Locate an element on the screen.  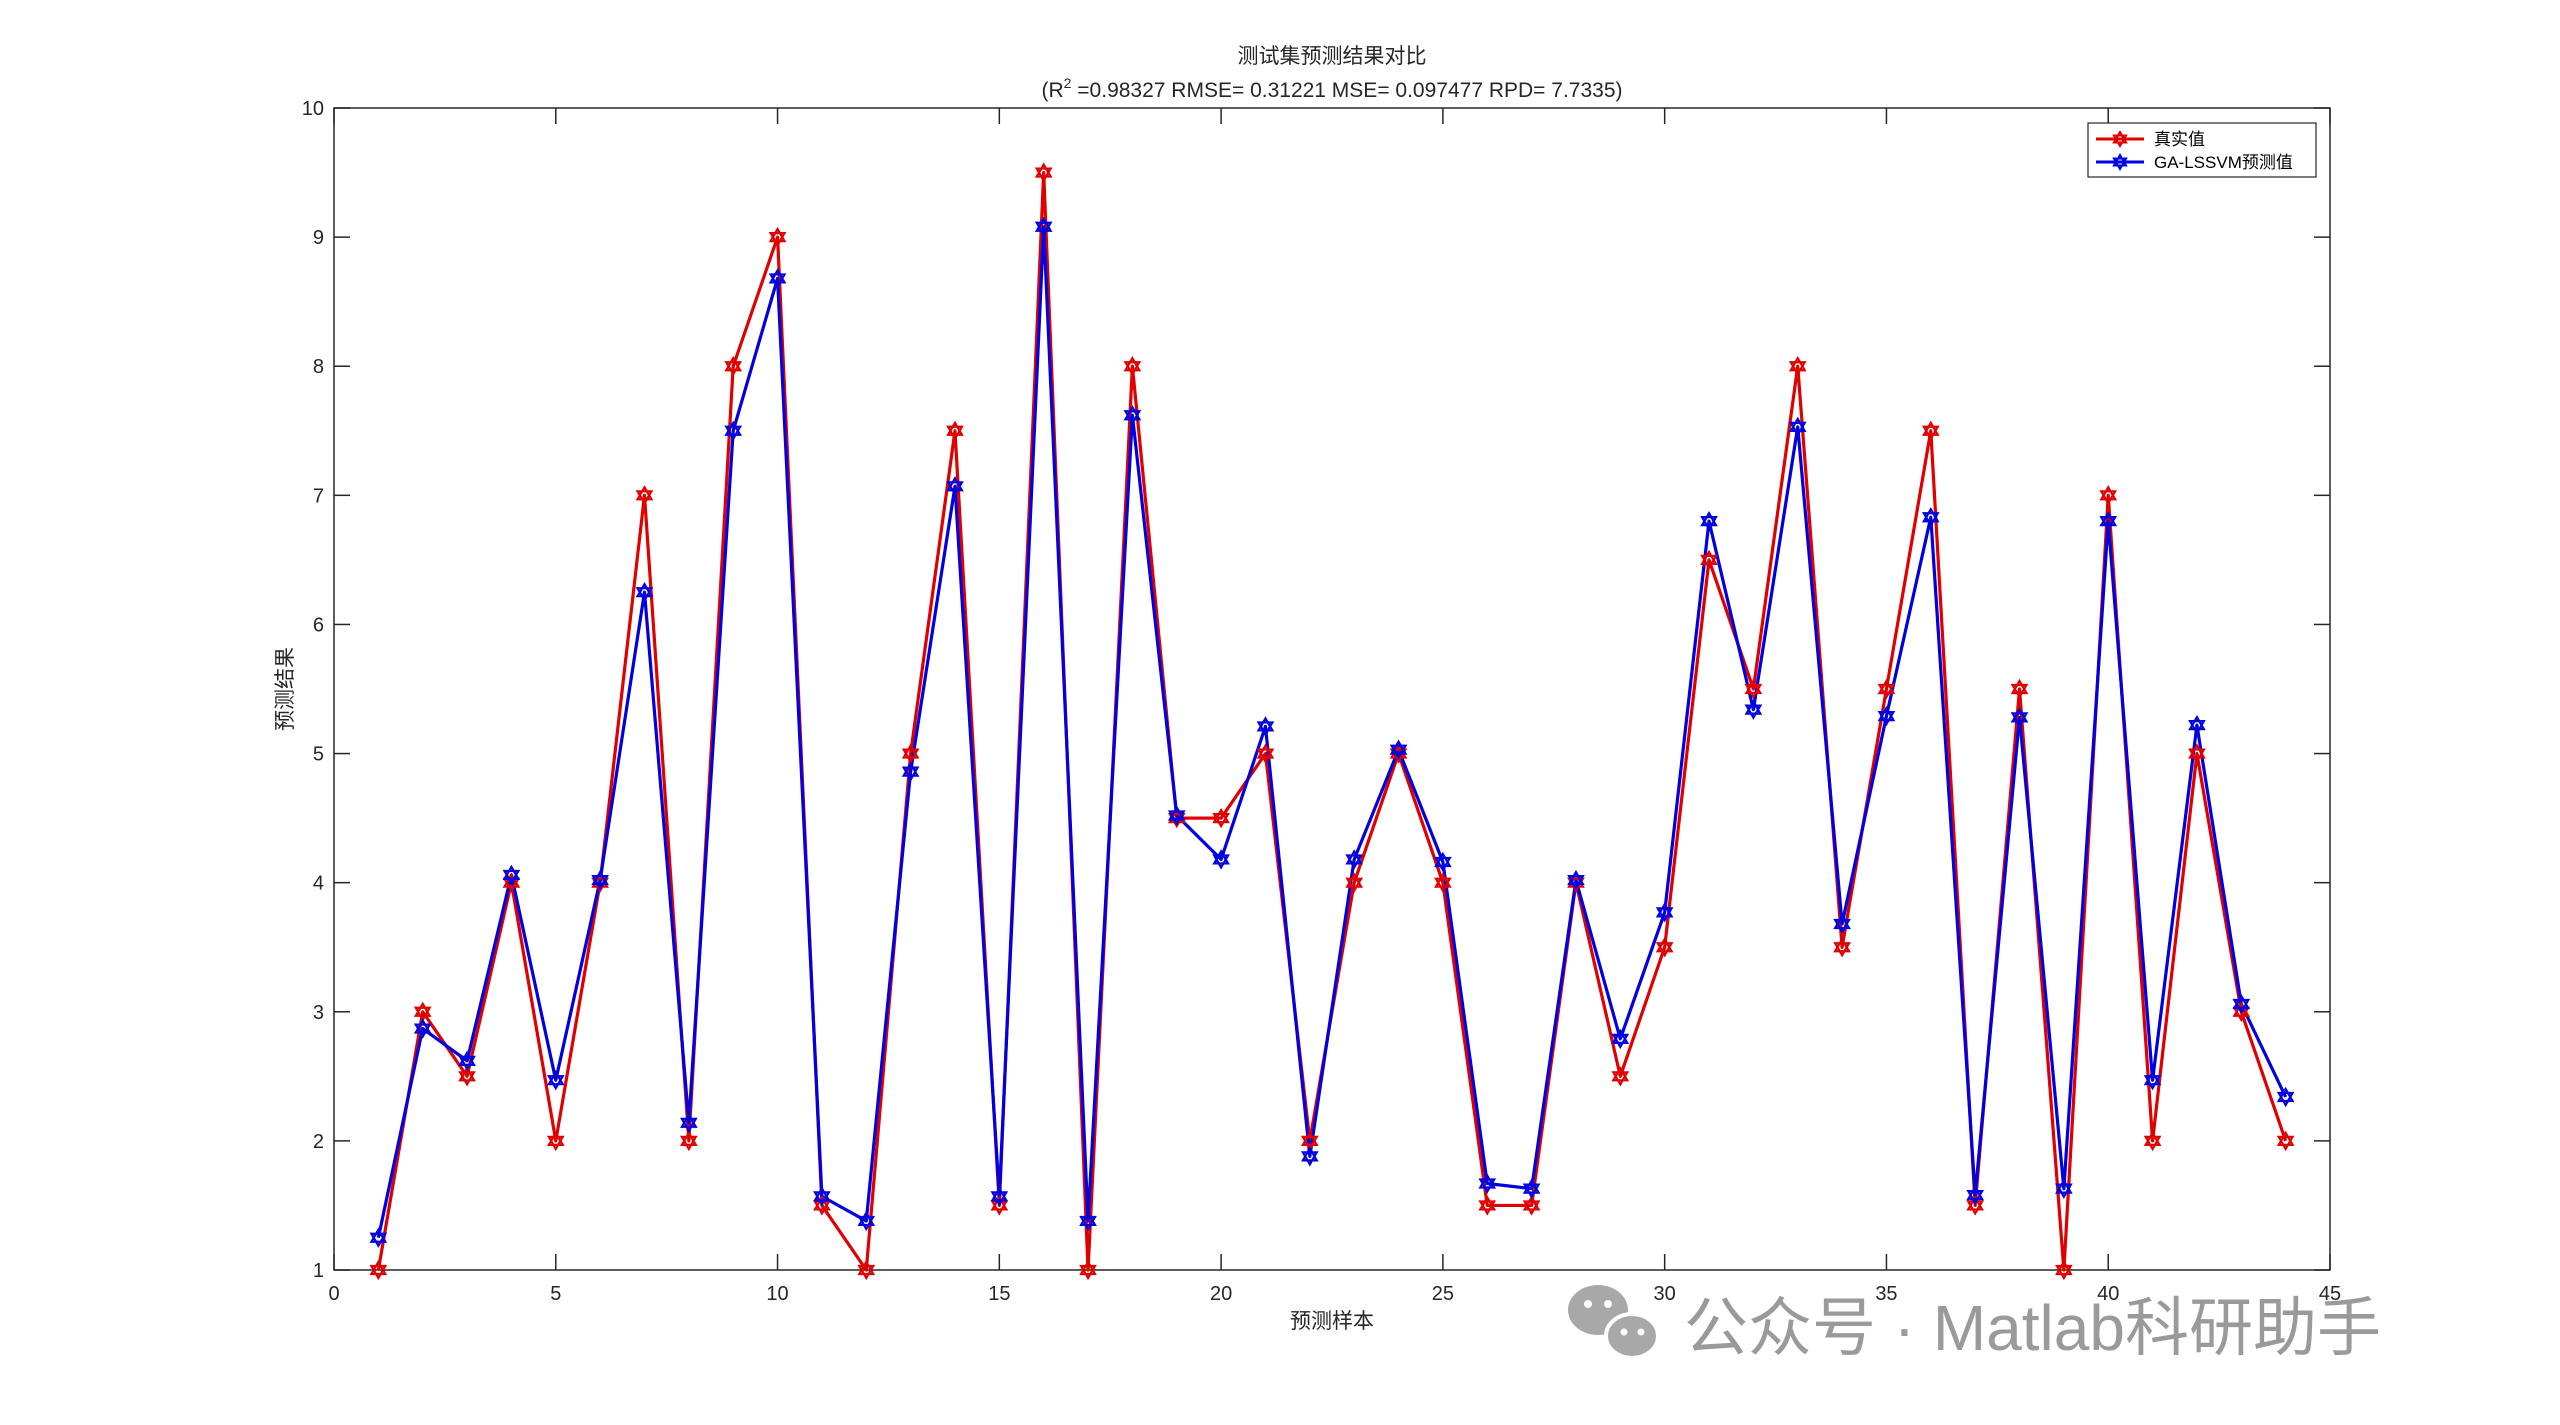
y-tick-label: 9 is located at coordinates (318, 238).